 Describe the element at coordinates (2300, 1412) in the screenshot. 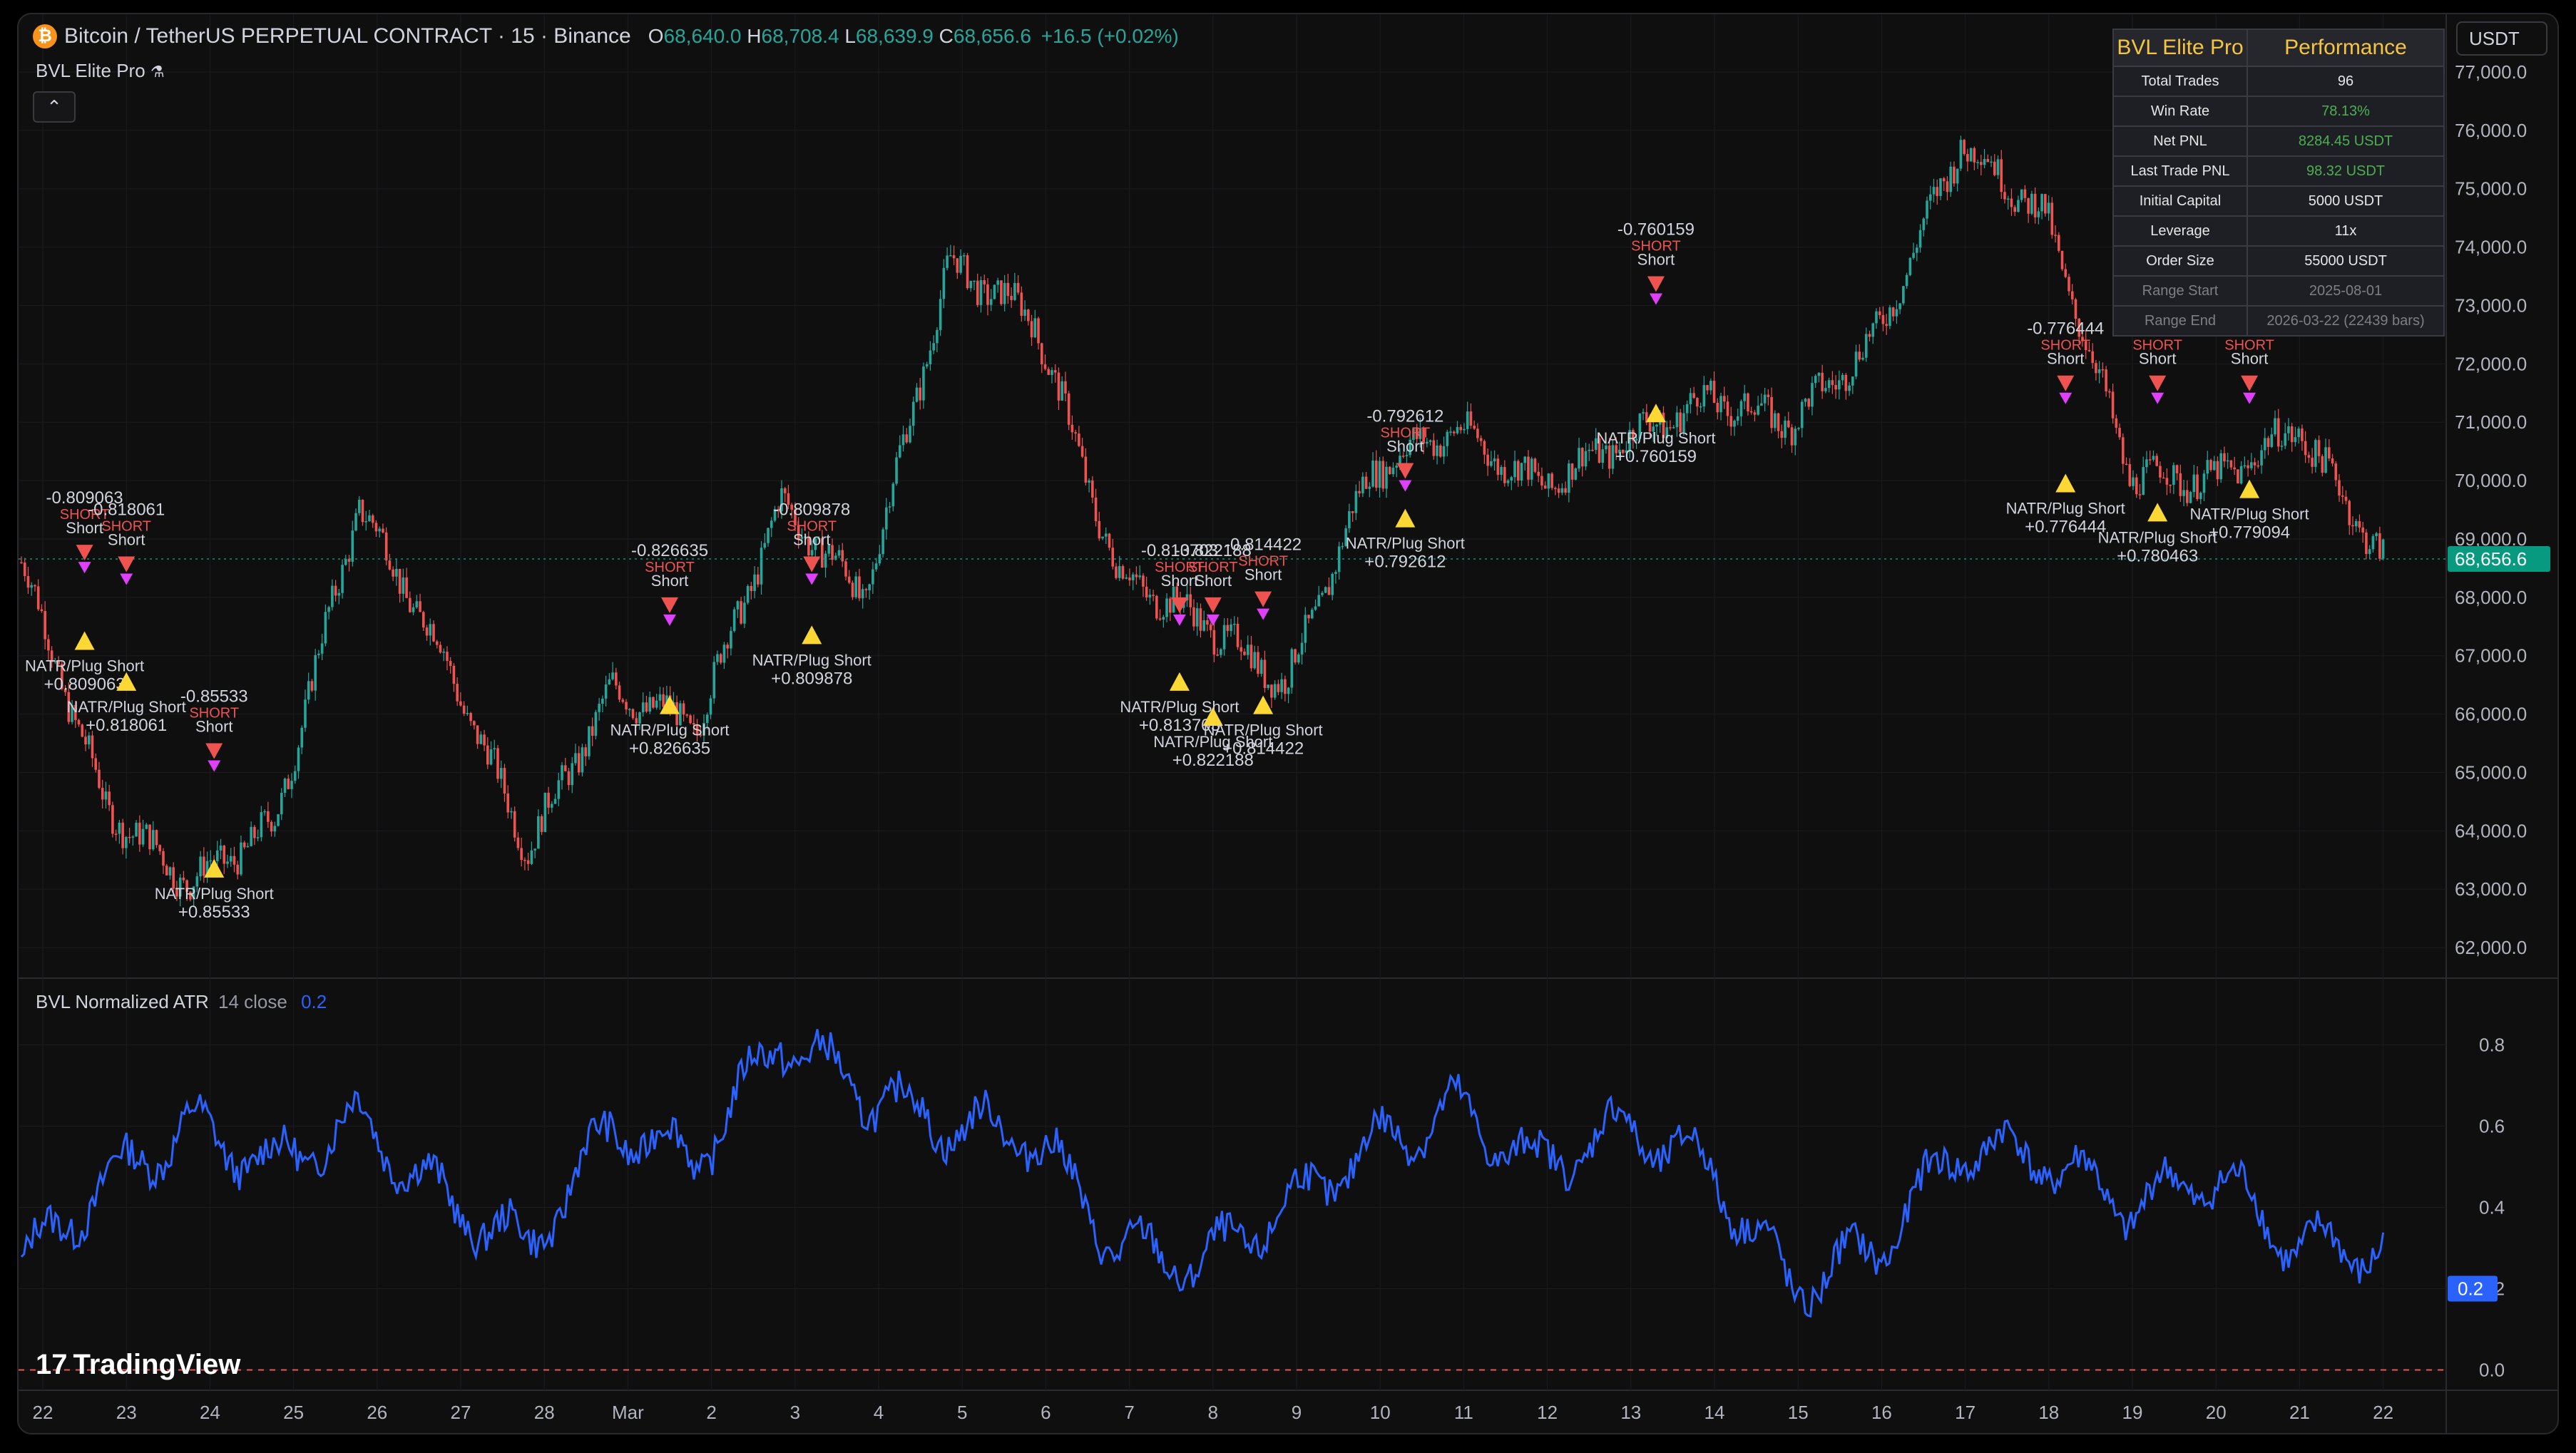

I see `time-tick-label: 21` at that location.